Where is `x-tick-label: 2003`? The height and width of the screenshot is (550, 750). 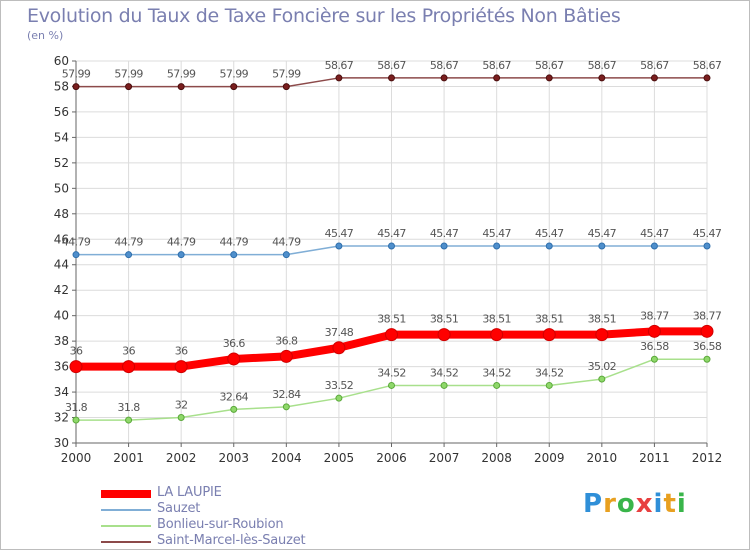
x-tick-label: 2003 is located at coordinates (233, 458).